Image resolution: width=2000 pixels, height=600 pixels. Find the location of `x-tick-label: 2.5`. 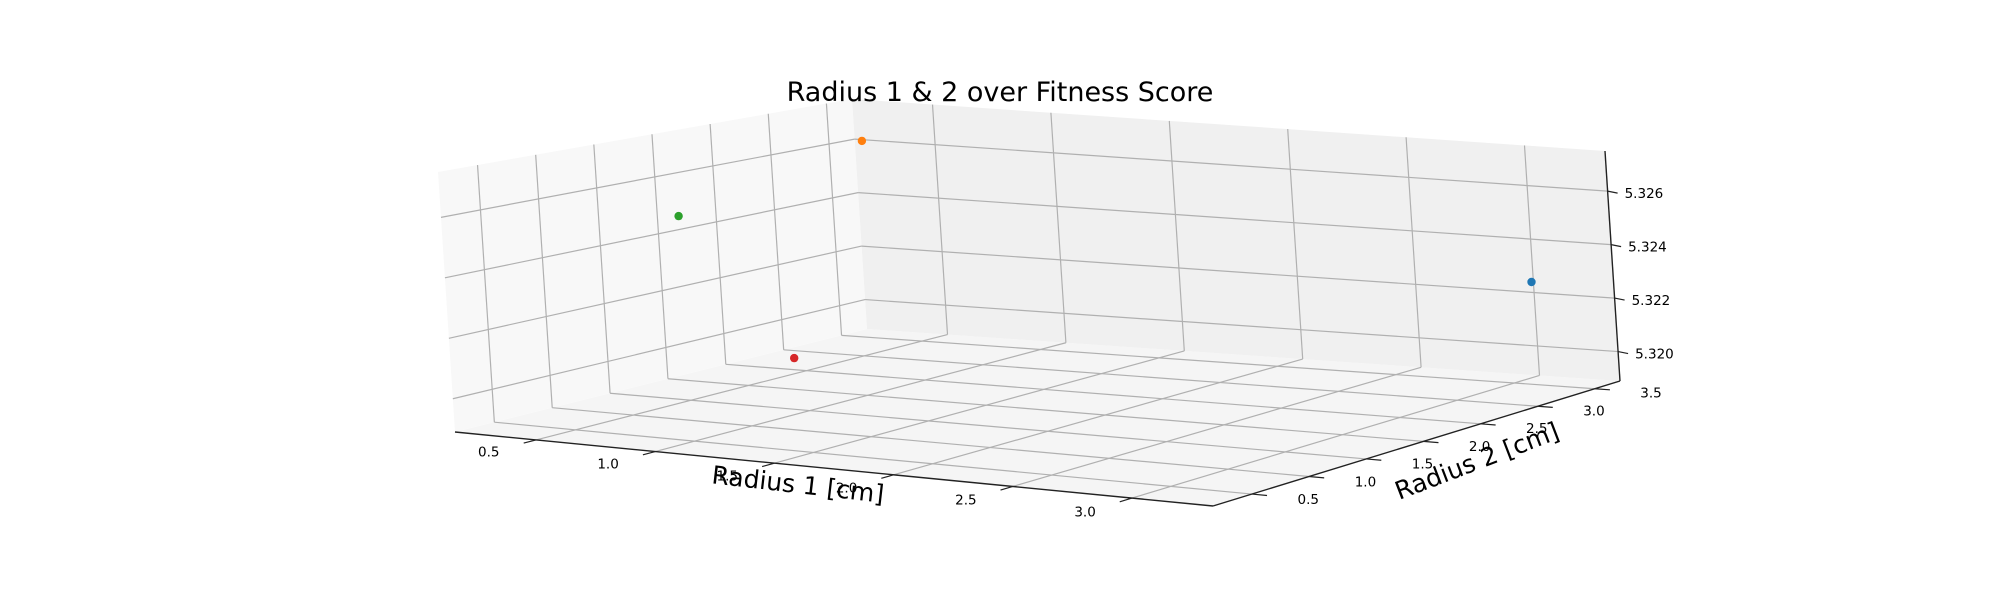

x-tick-label: 2.5 is located at coordinates (965, 501).